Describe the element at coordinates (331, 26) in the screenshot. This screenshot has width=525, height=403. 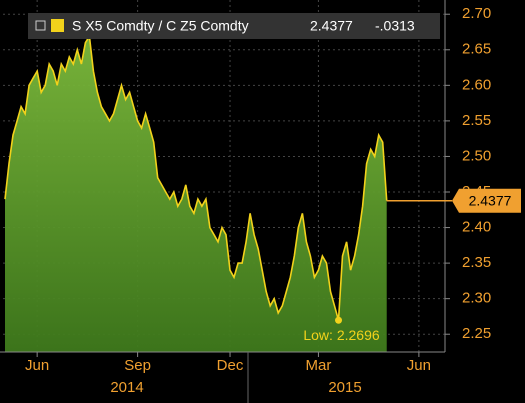
I see `legend-last: 2.4377` at that location.